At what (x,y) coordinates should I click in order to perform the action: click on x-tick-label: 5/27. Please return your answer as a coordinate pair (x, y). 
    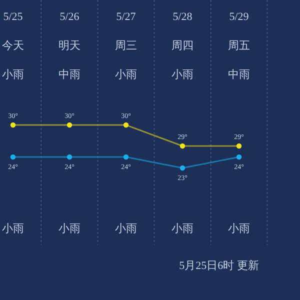
    Looking at the image, I should click on (126, 17).